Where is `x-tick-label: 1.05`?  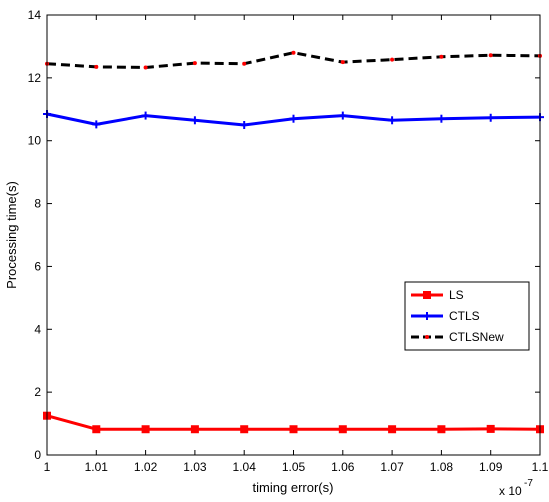
x-tick-label: 1.05 is located at coordinates (294, 467).